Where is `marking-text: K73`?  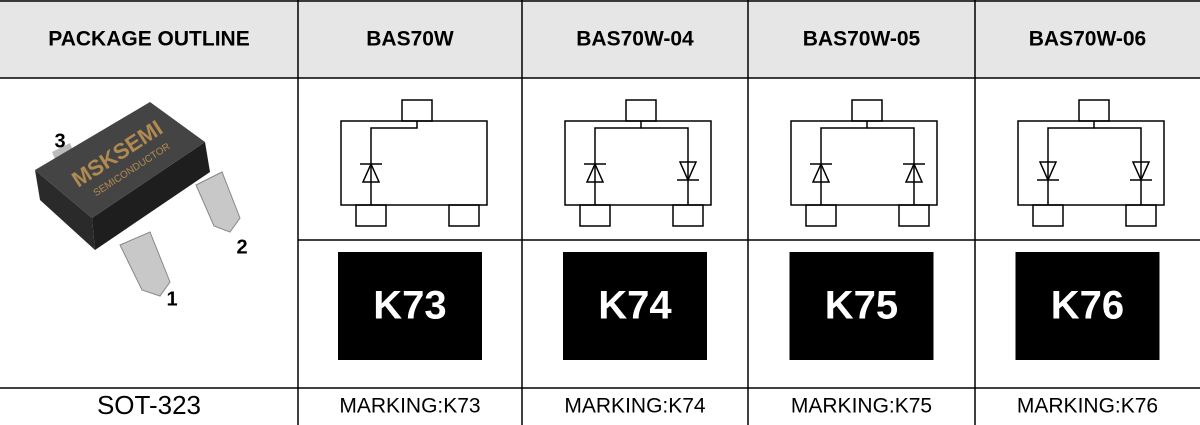
marking-text: K73 is located at coordinates (409, 306).